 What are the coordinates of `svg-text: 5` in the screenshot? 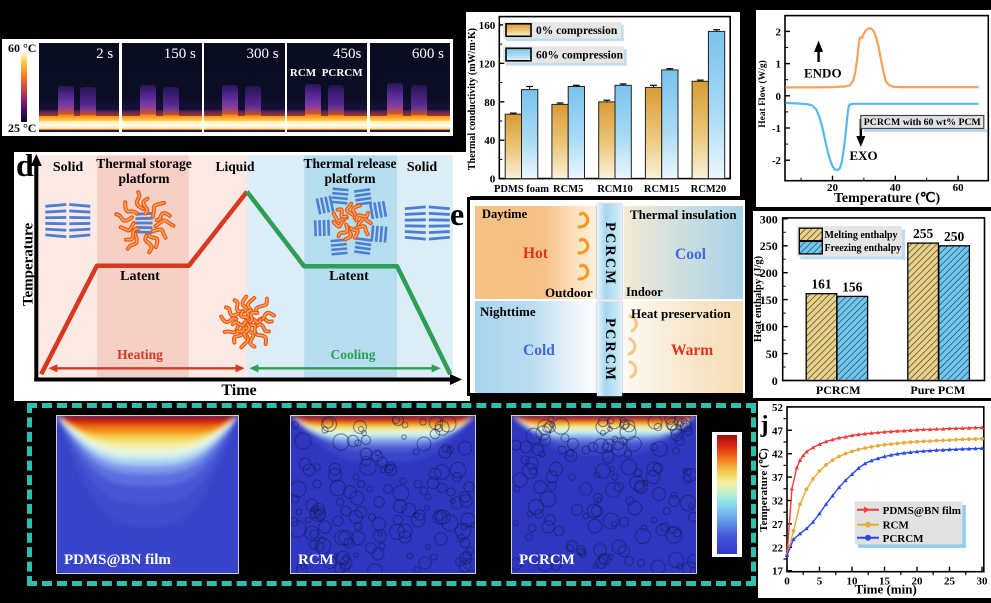 It's located at (820, 582).